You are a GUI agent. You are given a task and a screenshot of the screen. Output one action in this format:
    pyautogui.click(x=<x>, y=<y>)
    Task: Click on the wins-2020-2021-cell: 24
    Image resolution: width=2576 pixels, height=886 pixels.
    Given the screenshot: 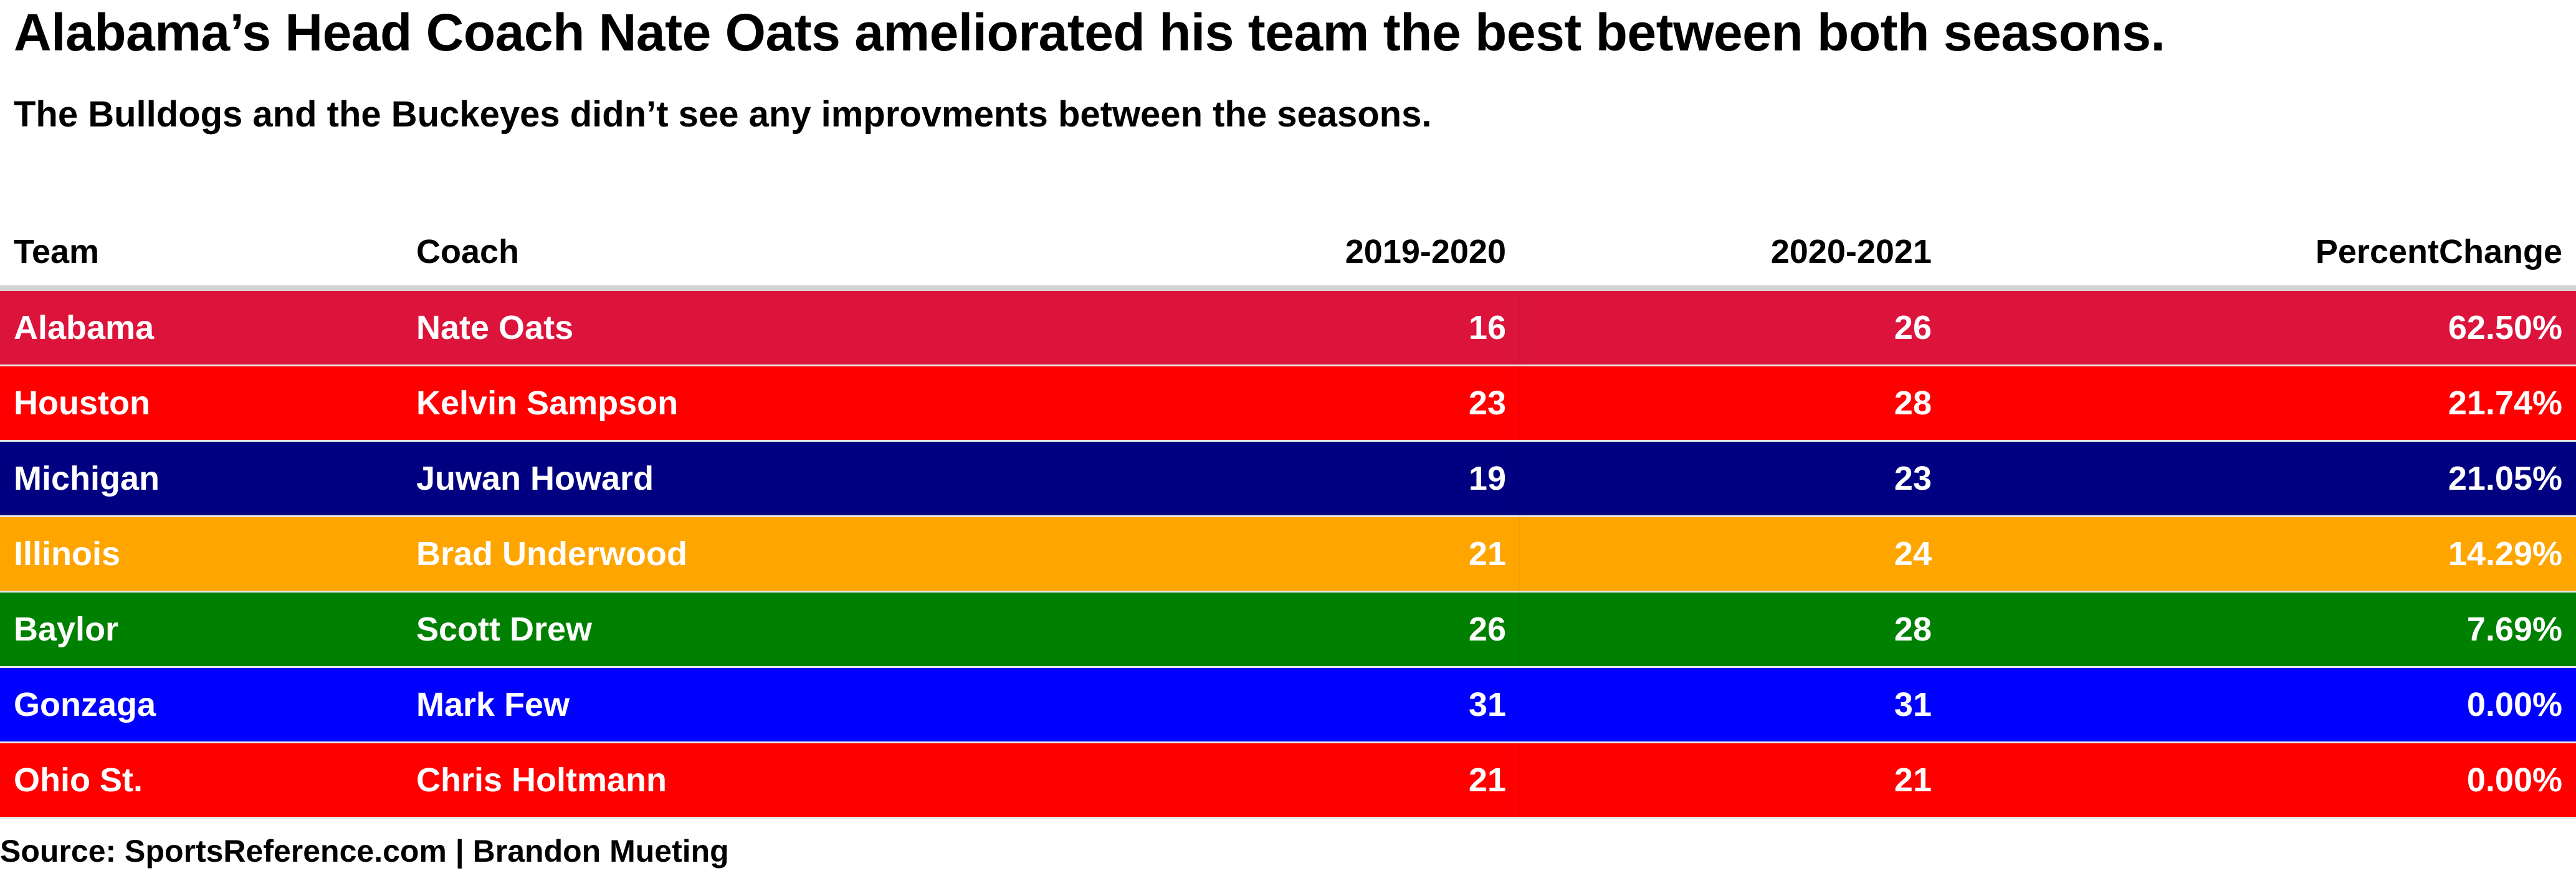 What is the action you would take?
    pyautogui.click(x=1913, y=554)
    